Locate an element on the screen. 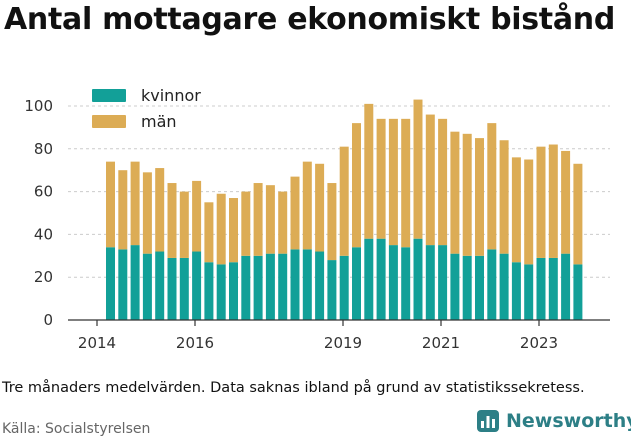 The height and width of the screenshot is (439, 631). y-tick-label: 20 is located at coordinates (43, 277).